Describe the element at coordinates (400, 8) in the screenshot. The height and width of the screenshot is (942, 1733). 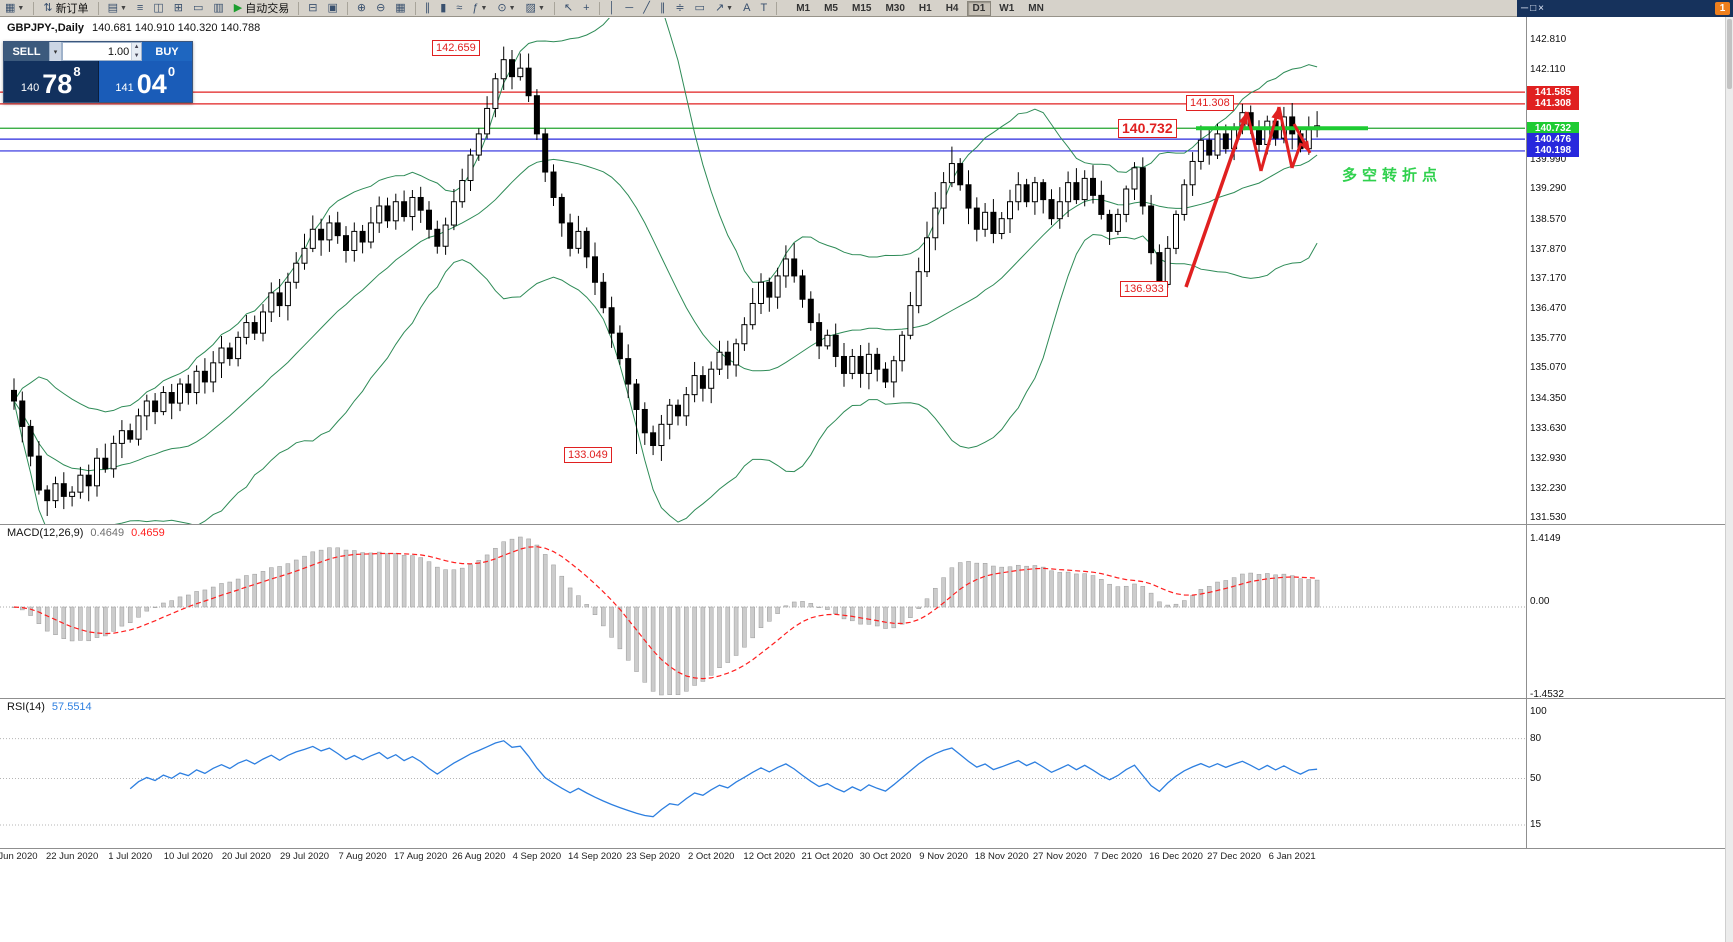
I see `grid-icon: ▦` at that location.